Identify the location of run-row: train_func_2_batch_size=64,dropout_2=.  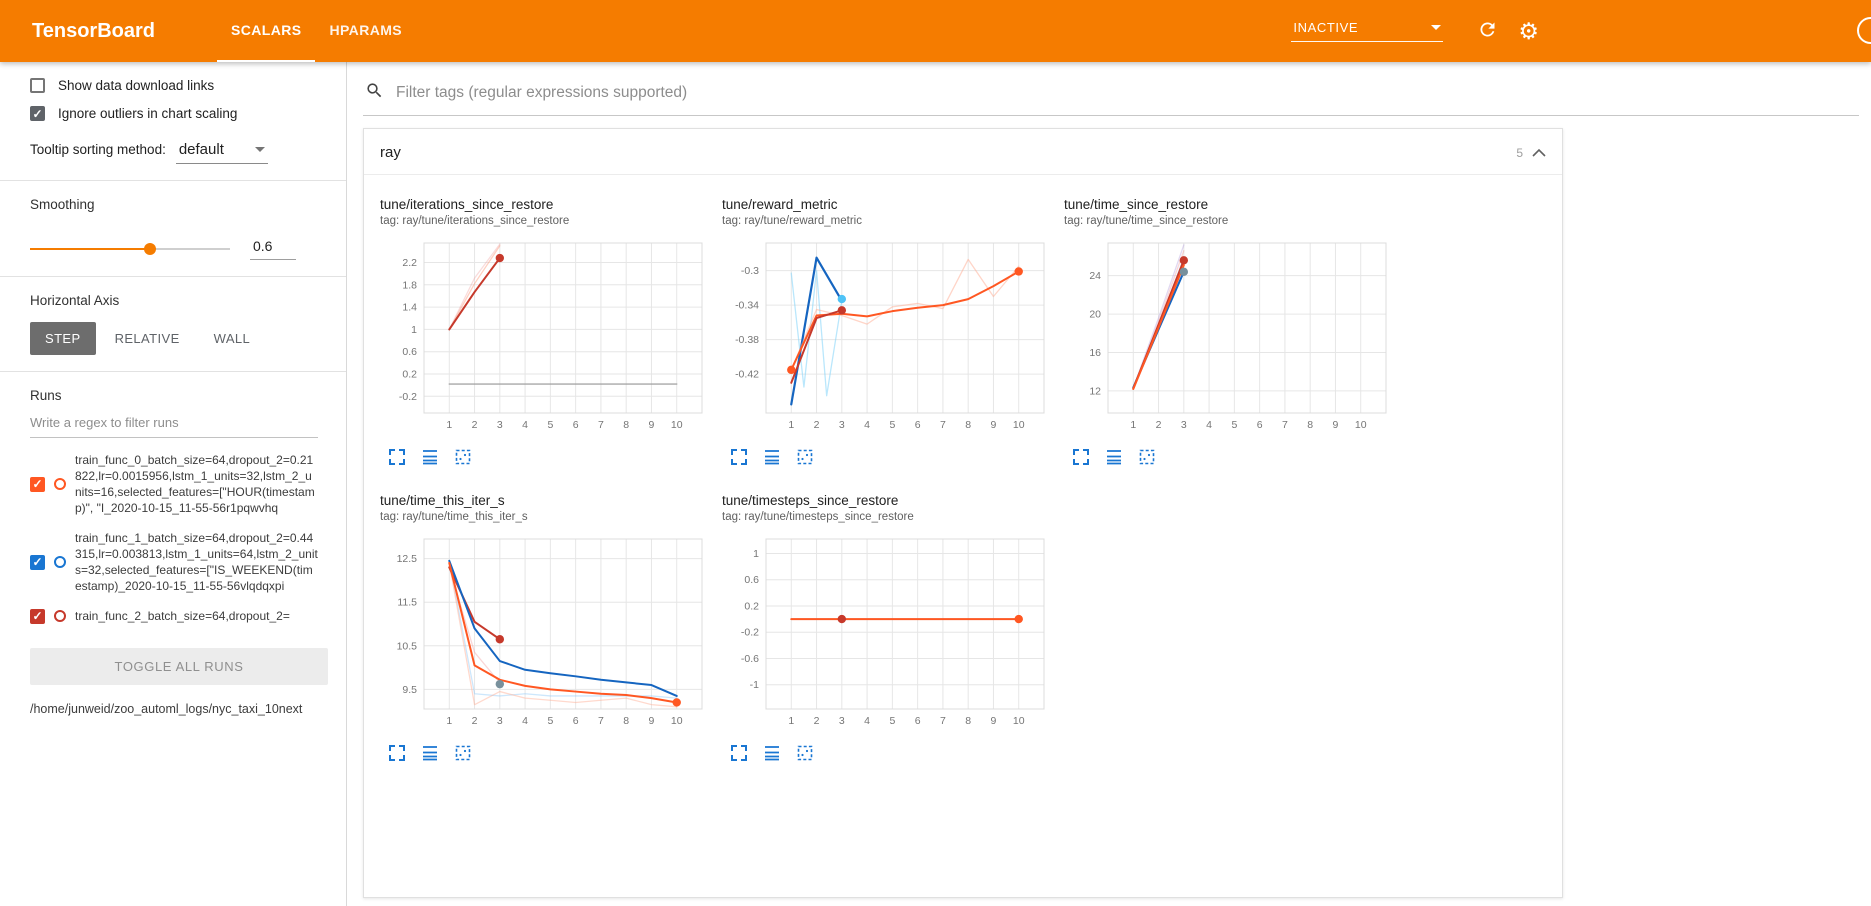
(174, 615).